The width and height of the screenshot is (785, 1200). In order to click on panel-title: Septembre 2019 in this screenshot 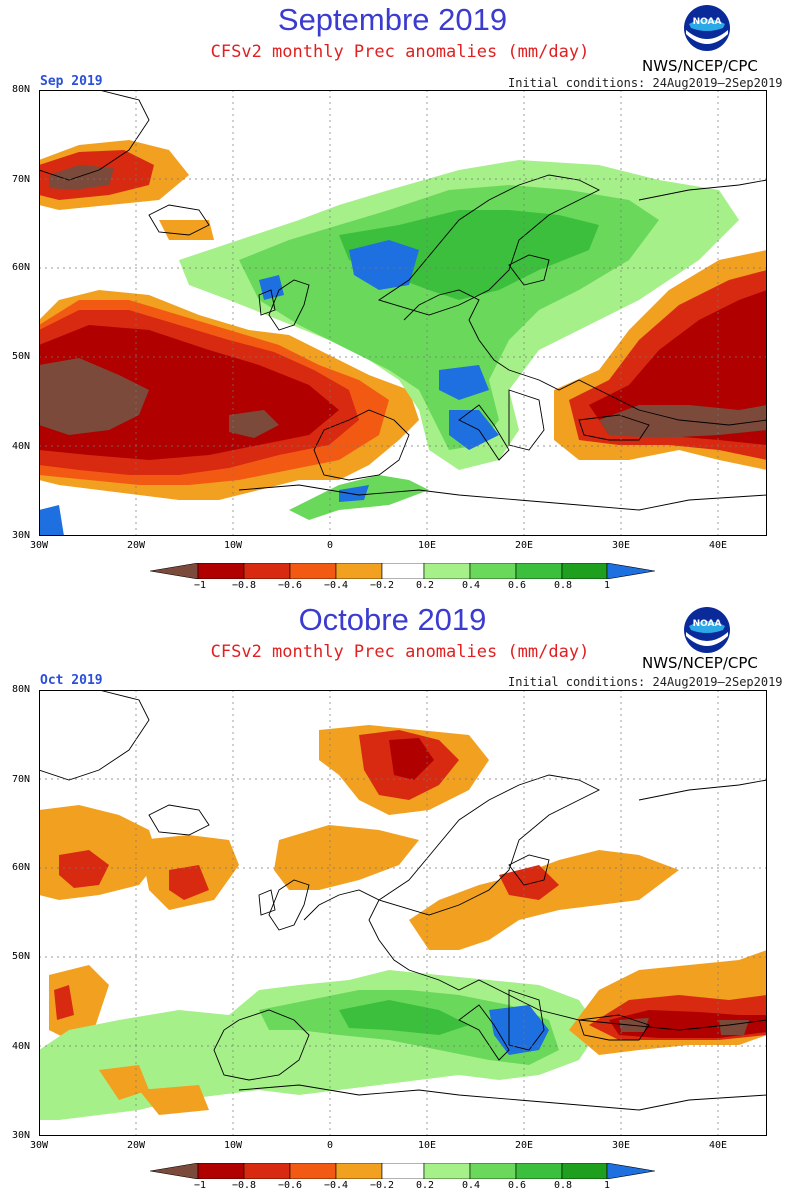, I will do `click(392, 19)`.